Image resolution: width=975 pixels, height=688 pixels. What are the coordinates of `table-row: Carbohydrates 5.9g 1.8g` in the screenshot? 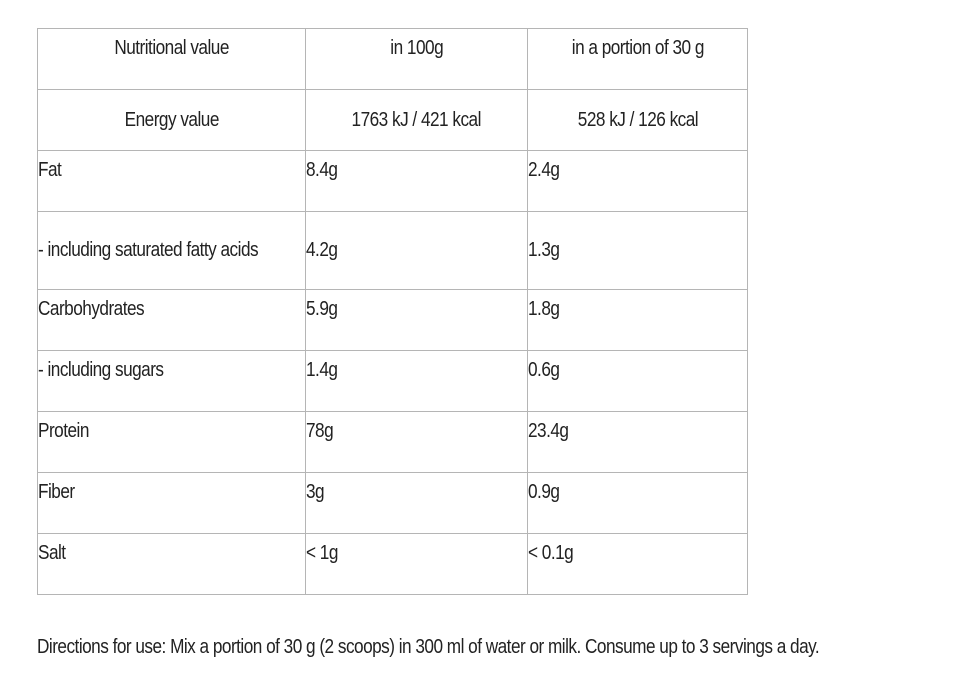 It's located at (392, 320).